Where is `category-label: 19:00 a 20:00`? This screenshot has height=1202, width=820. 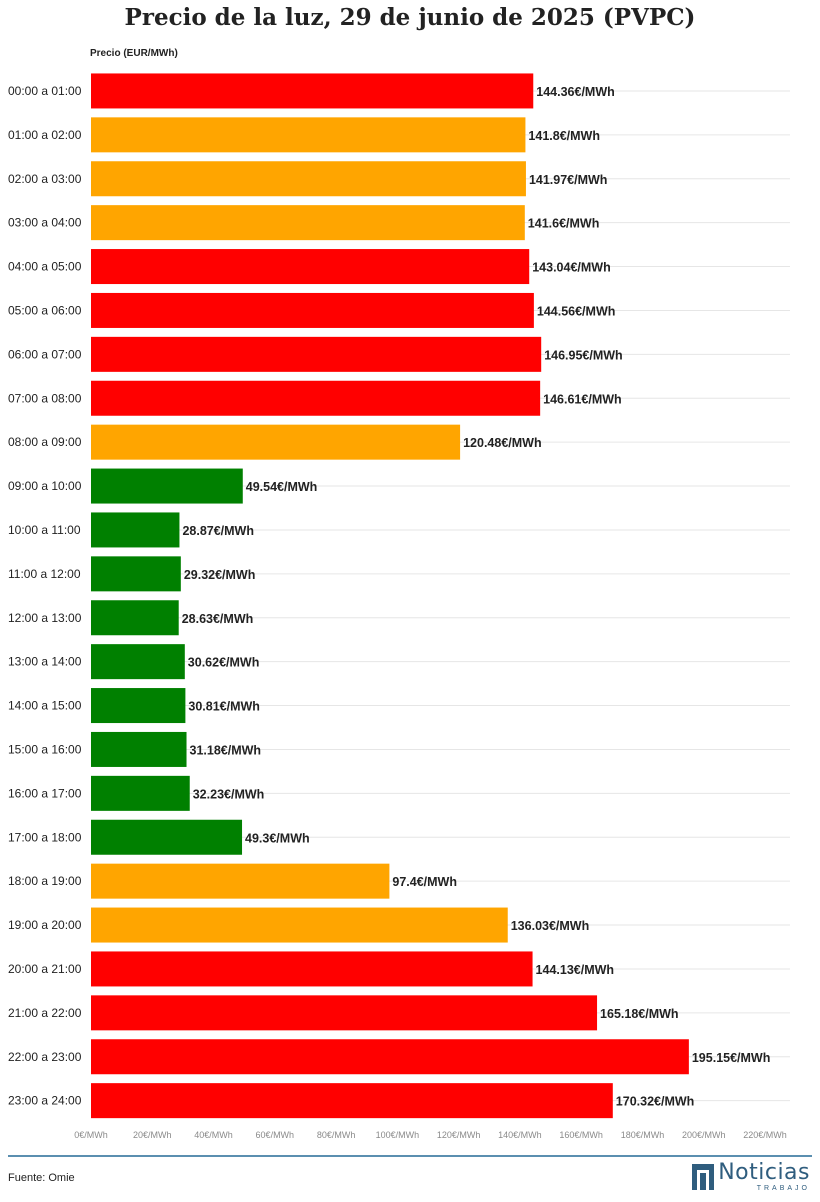
category-label: 19:00 a 20:00 is located at coordinates (45, 925).